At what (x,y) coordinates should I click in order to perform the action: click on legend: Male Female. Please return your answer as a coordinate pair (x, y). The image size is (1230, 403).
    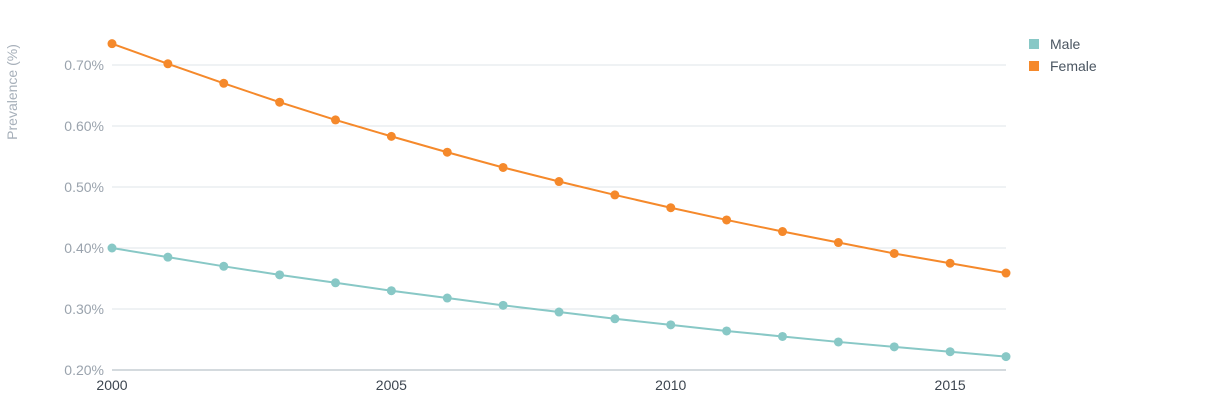
    Looking at the image, I should click on (1063, 55).